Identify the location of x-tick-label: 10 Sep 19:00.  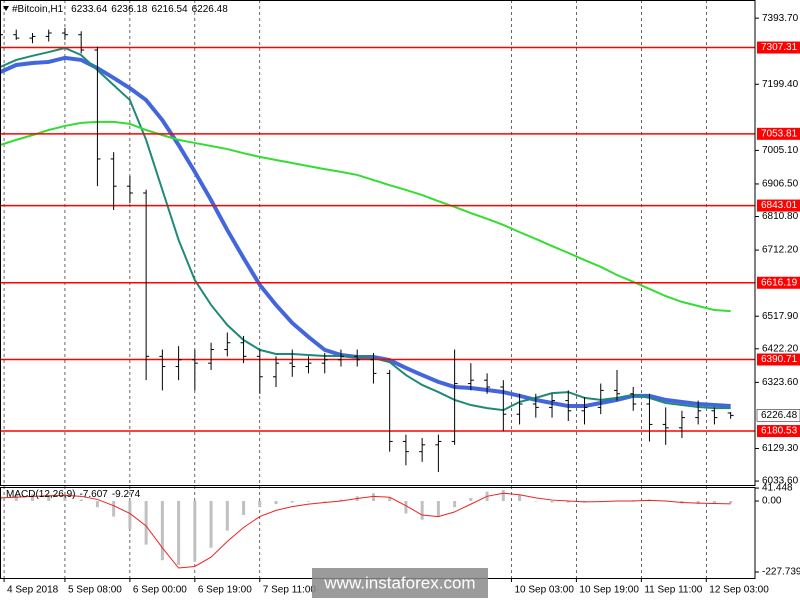
(609, 590).